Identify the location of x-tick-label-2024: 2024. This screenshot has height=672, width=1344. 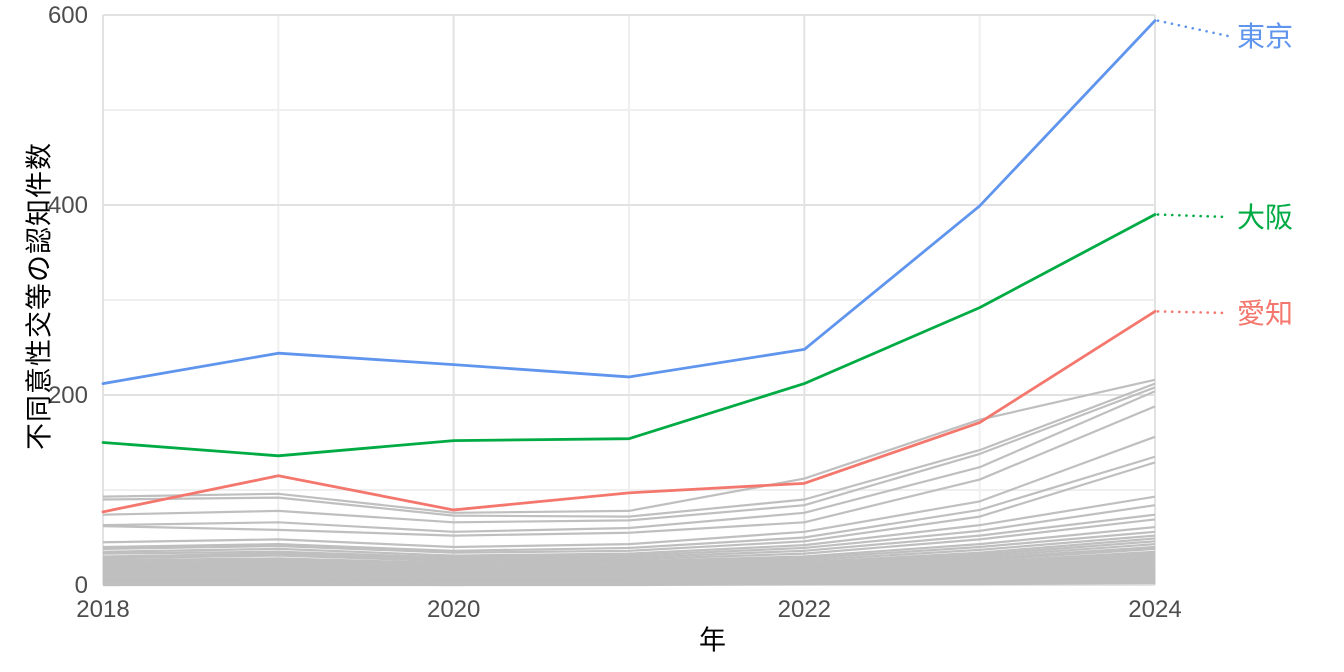
(1154, 609).